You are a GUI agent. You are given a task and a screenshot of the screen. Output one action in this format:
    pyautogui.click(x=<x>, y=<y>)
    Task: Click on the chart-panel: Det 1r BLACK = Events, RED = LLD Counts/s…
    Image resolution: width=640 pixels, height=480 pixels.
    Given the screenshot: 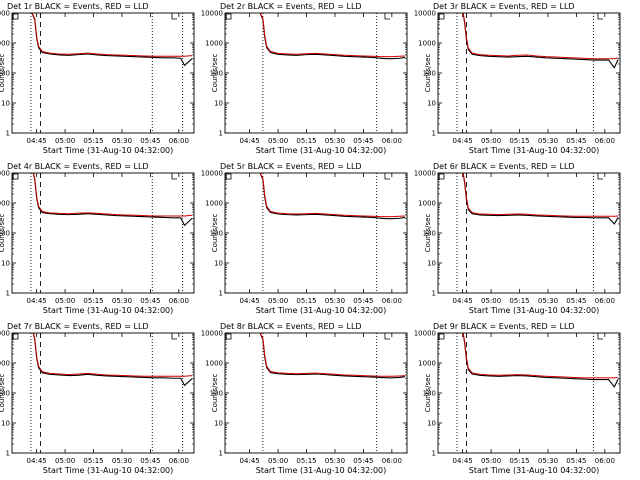 What is the action you would take?
    pyautogui.click(x=97, y=78)
    